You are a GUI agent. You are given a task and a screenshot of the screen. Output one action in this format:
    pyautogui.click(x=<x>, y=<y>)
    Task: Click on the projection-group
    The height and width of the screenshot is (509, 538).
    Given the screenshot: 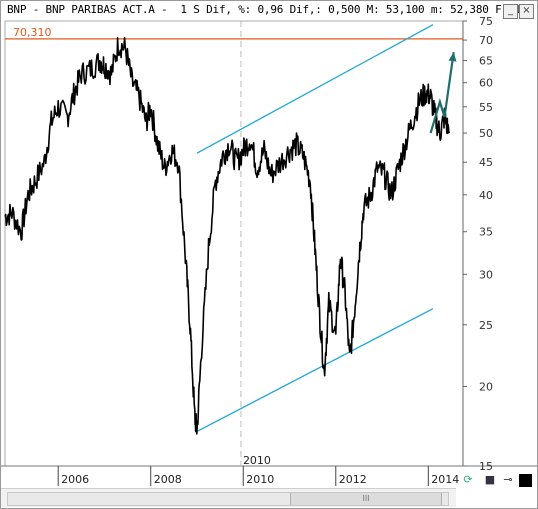 What is the action you would take?
    pyautogui.click(x=443, y=93)
    